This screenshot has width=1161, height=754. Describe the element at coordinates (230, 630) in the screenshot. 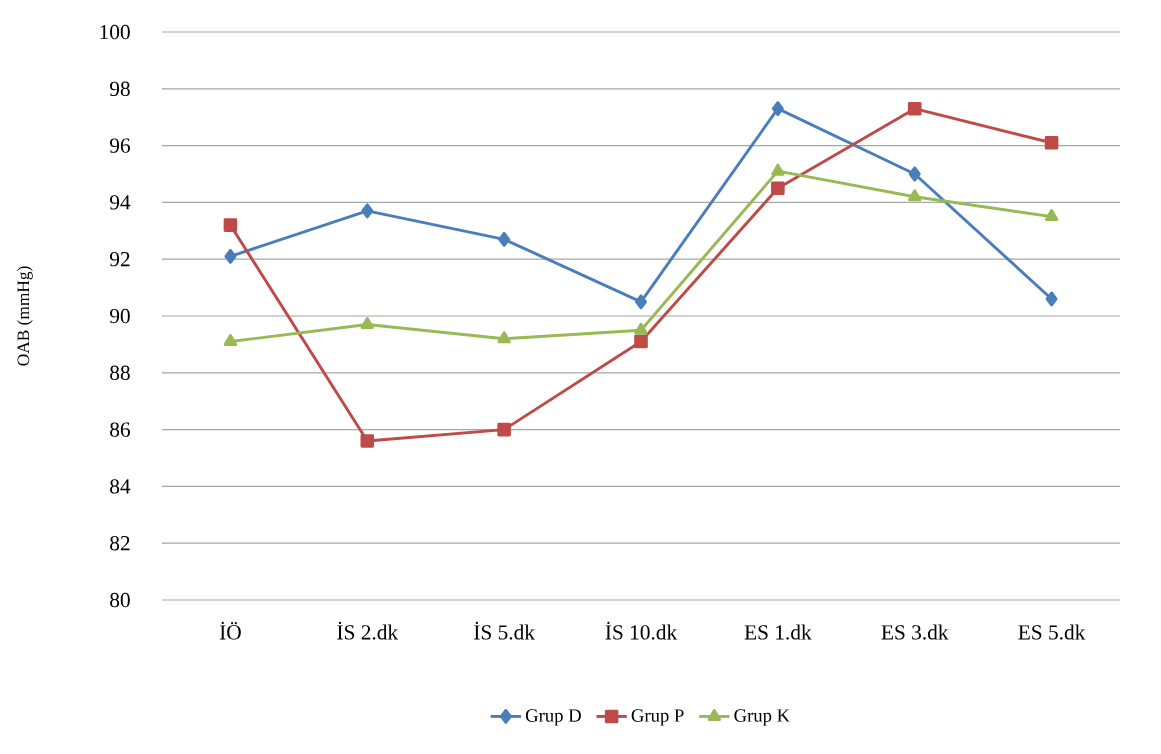

I see `x-tick-label: İÖ` at that location.